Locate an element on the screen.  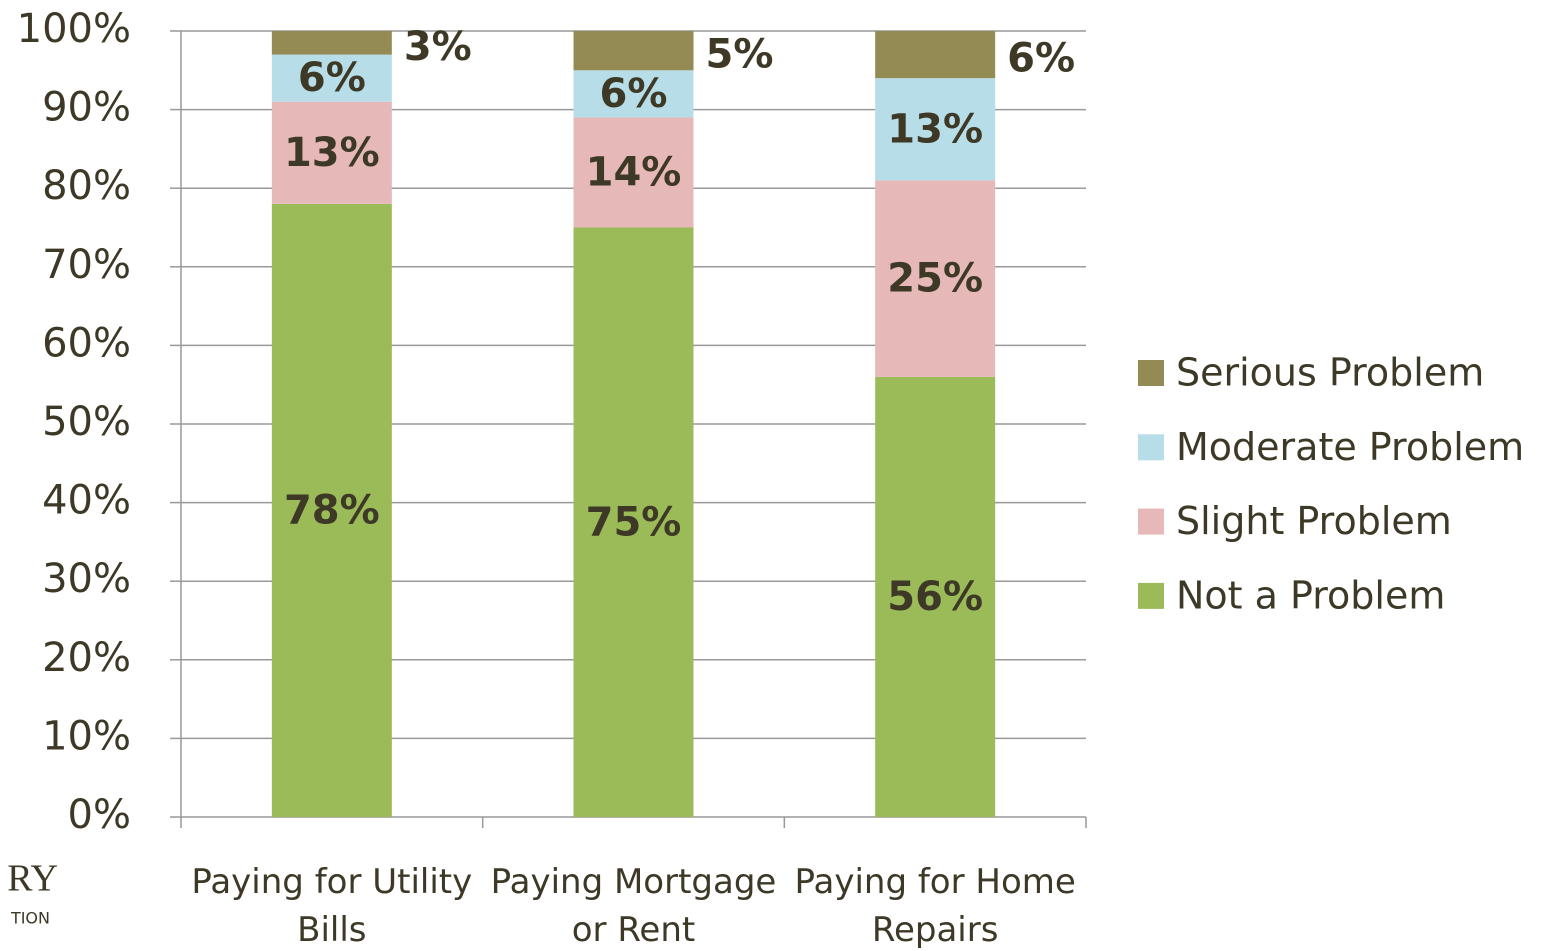
y-tick-label: 40% is located at coordinates (86, 501).